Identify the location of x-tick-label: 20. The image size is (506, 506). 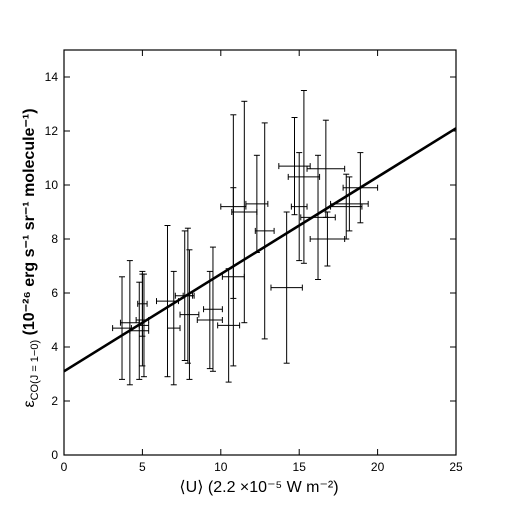
(378, 467).